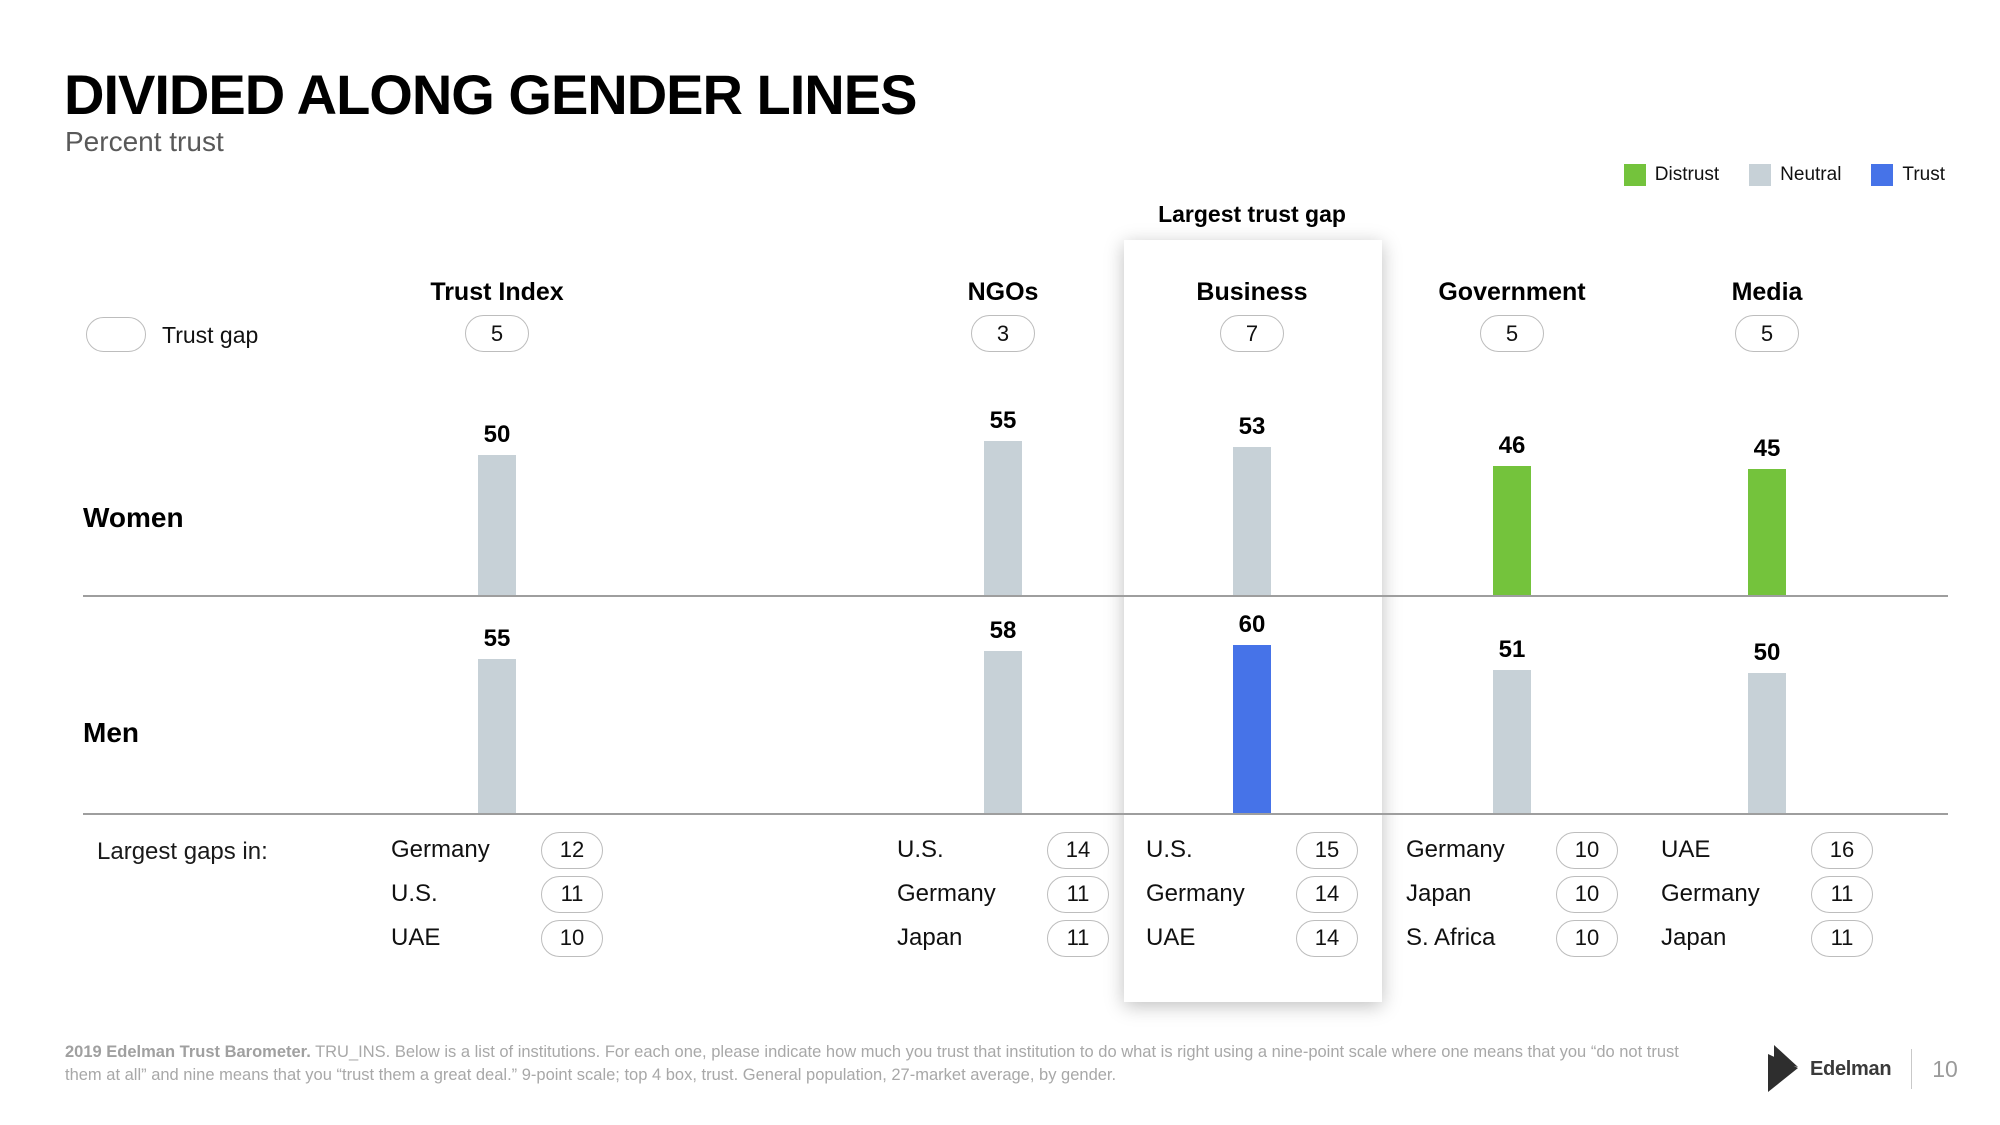  I want to click on men-bar-government, so click(1512, 741).